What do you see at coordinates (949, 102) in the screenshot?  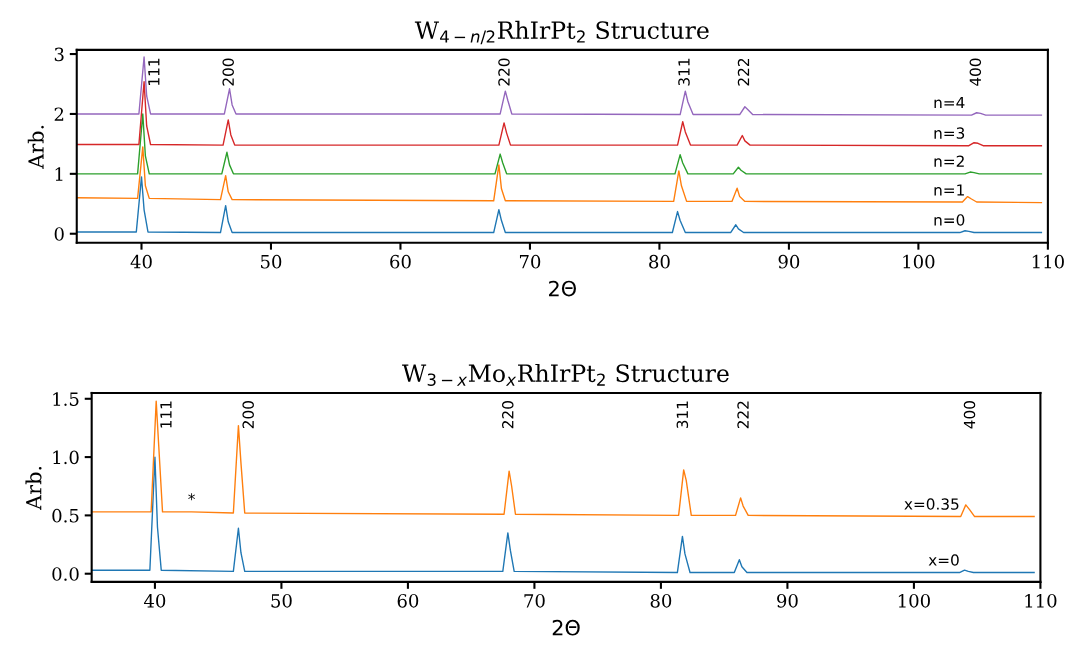 I see `series-label: n=4` at bounding box center [949, 102].